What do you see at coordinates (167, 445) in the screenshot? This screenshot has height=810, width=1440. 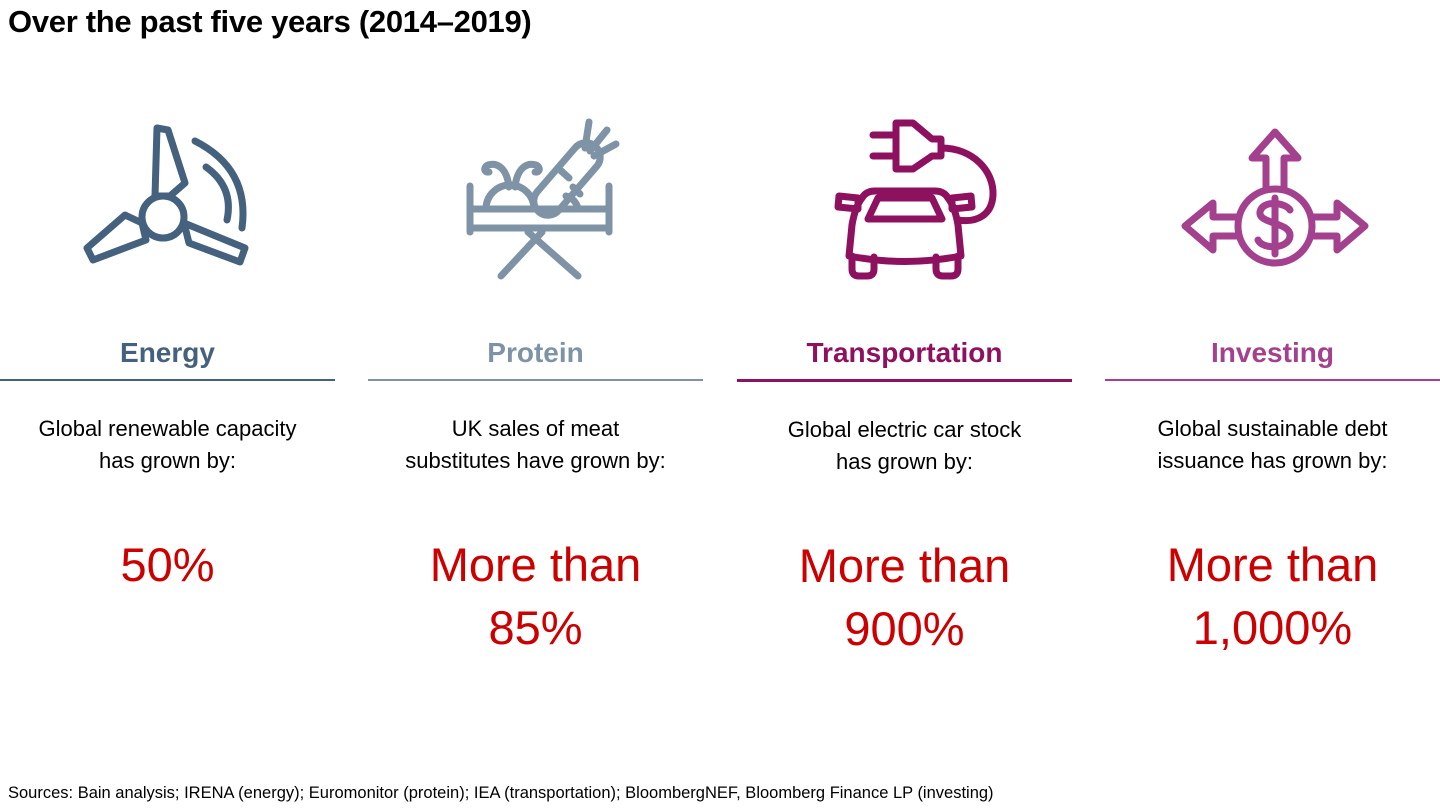 I see `category-description: Global renewable capacity has grown by:` at bounding box center [167, 445].